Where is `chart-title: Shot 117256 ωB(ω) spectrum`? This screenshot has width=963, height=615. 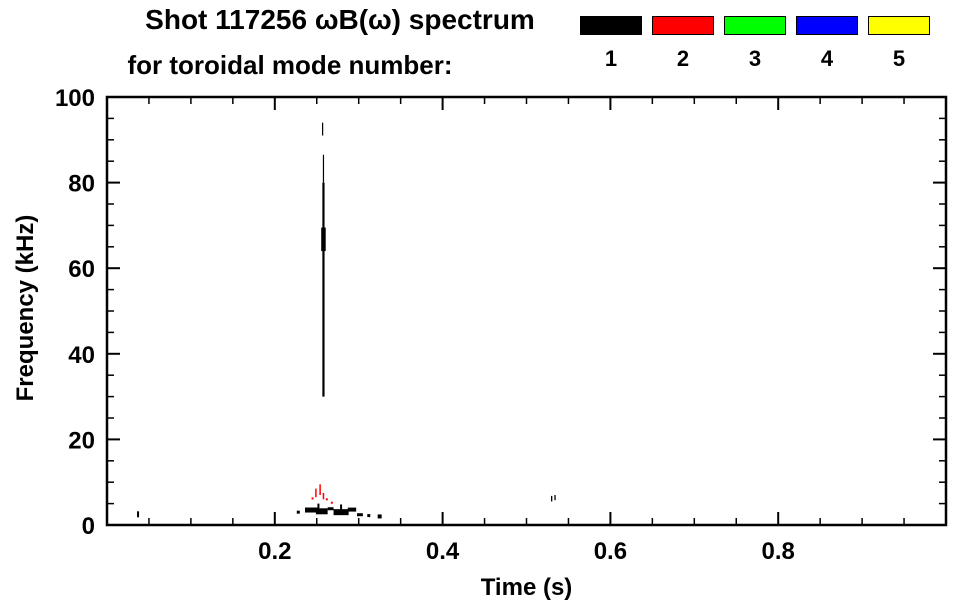
chart-title: Shot 117256 ωB(ω) spectrum is located at coordinates (340, 19).